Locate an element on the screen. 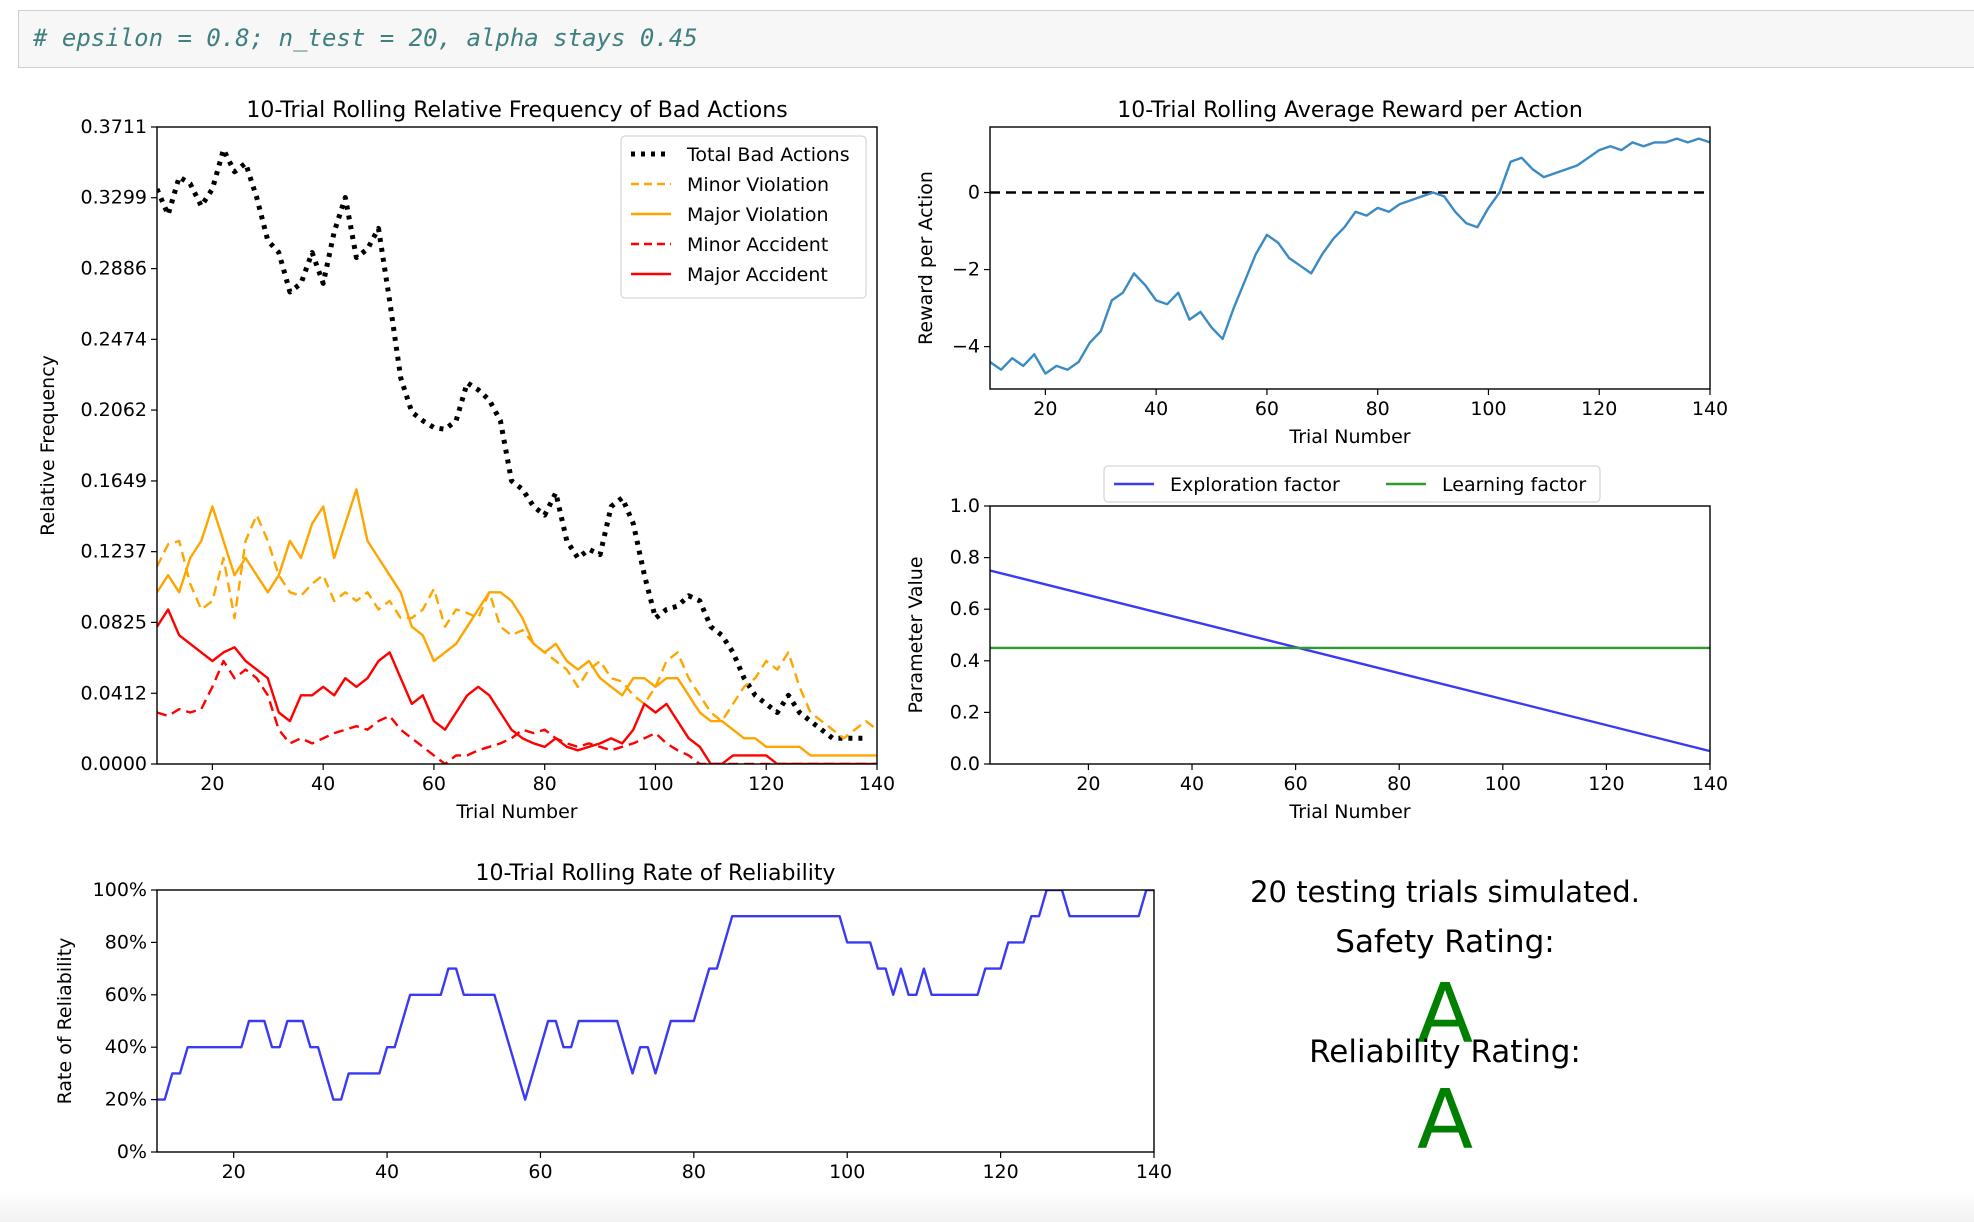 The width and height of the screenshot is (1974, 1222). reliability-rating-label: Reliability Rating: is located at coordinates (1445, 1052).